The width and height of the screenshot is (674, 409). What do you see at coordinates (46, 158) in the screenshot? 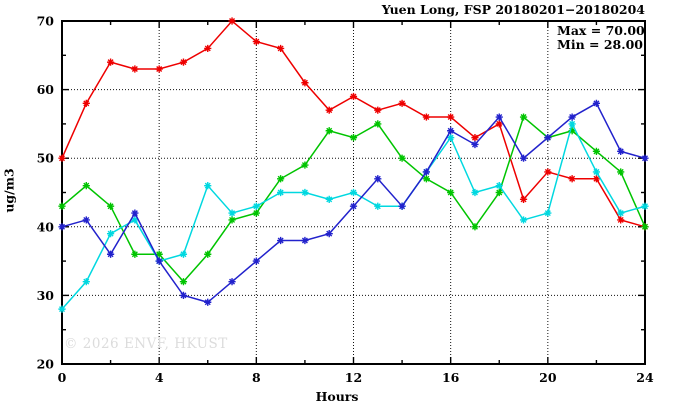
I see `y-tick-label: 50` at bounding box center [46, 158].